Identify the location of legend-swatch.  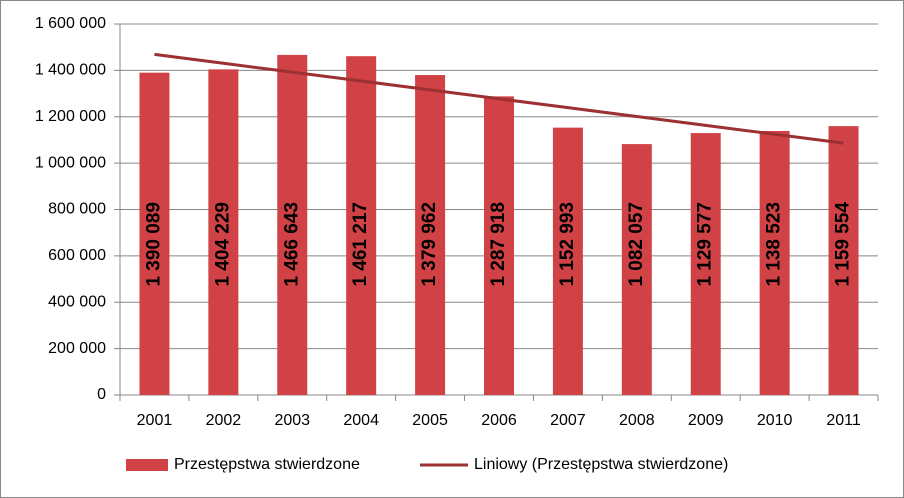
(147, 465).